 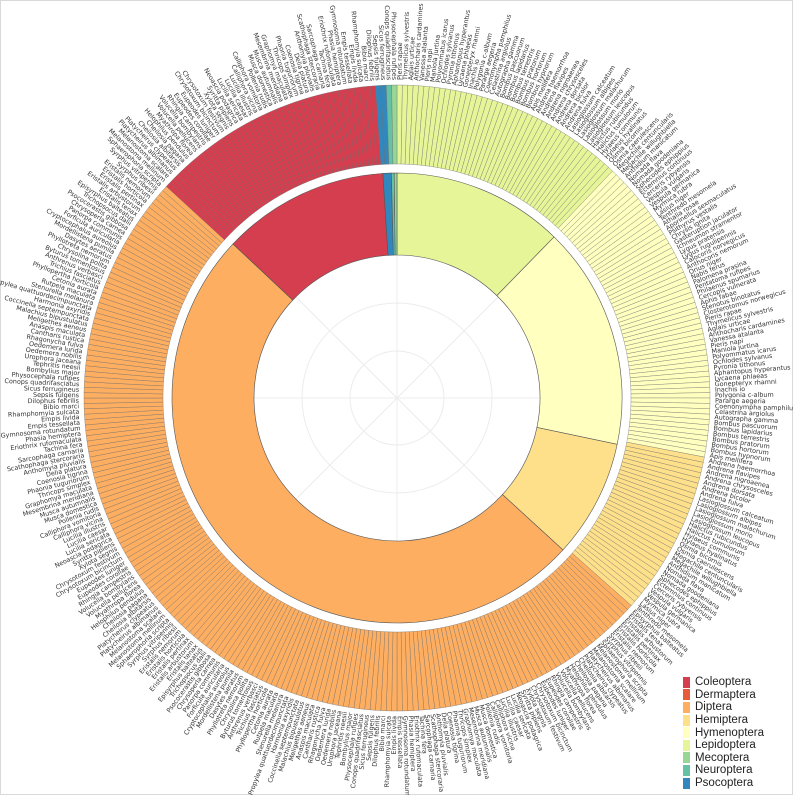 I want to click on legend-item-hemiptera: Hemiptera, so click(x=736, y=720).